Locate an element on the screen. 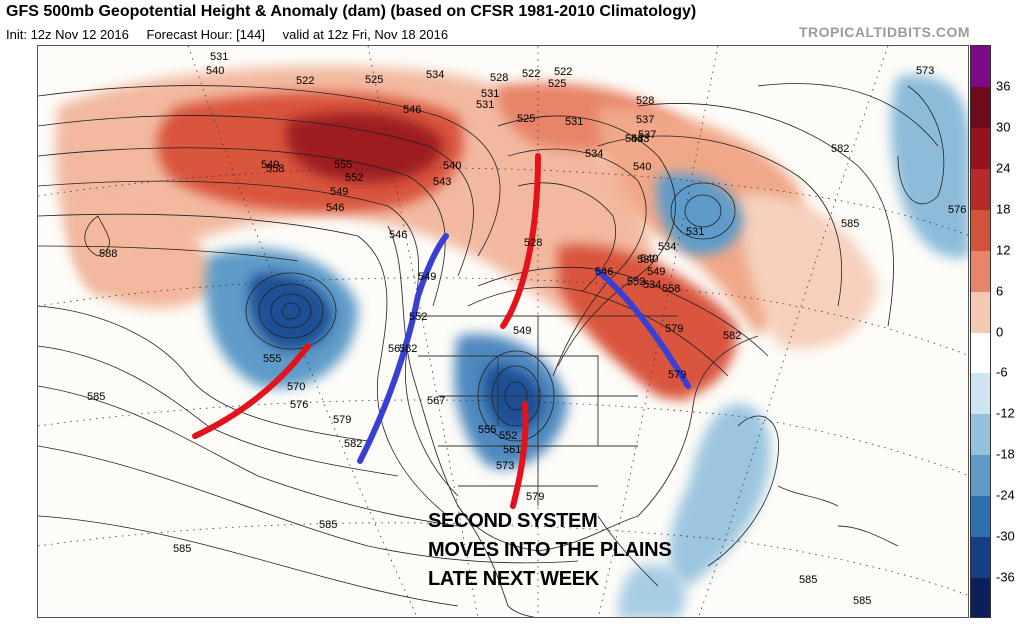  brand-watermark: TROPICALTIDBITS.COM is located at coordinates (884, 32).